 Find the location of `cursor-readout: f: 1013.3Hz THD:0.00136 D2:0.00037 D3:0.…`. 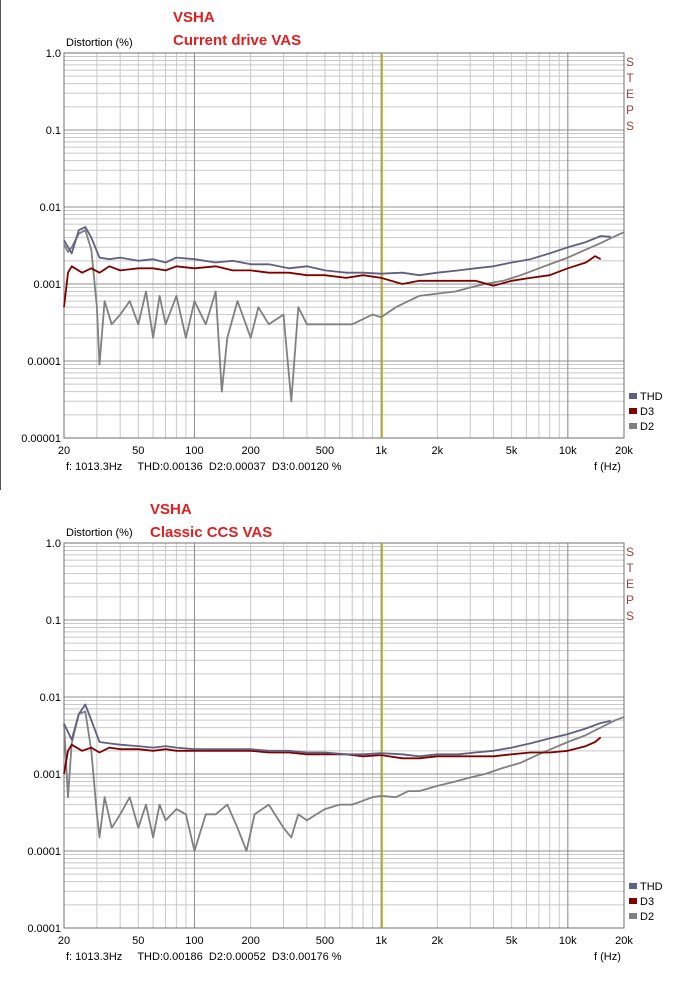

cursor-readout: f: 1013.3Hz THD:0.00136 D2:0.00037 D3:0.… is located at coordinates (204, 467).